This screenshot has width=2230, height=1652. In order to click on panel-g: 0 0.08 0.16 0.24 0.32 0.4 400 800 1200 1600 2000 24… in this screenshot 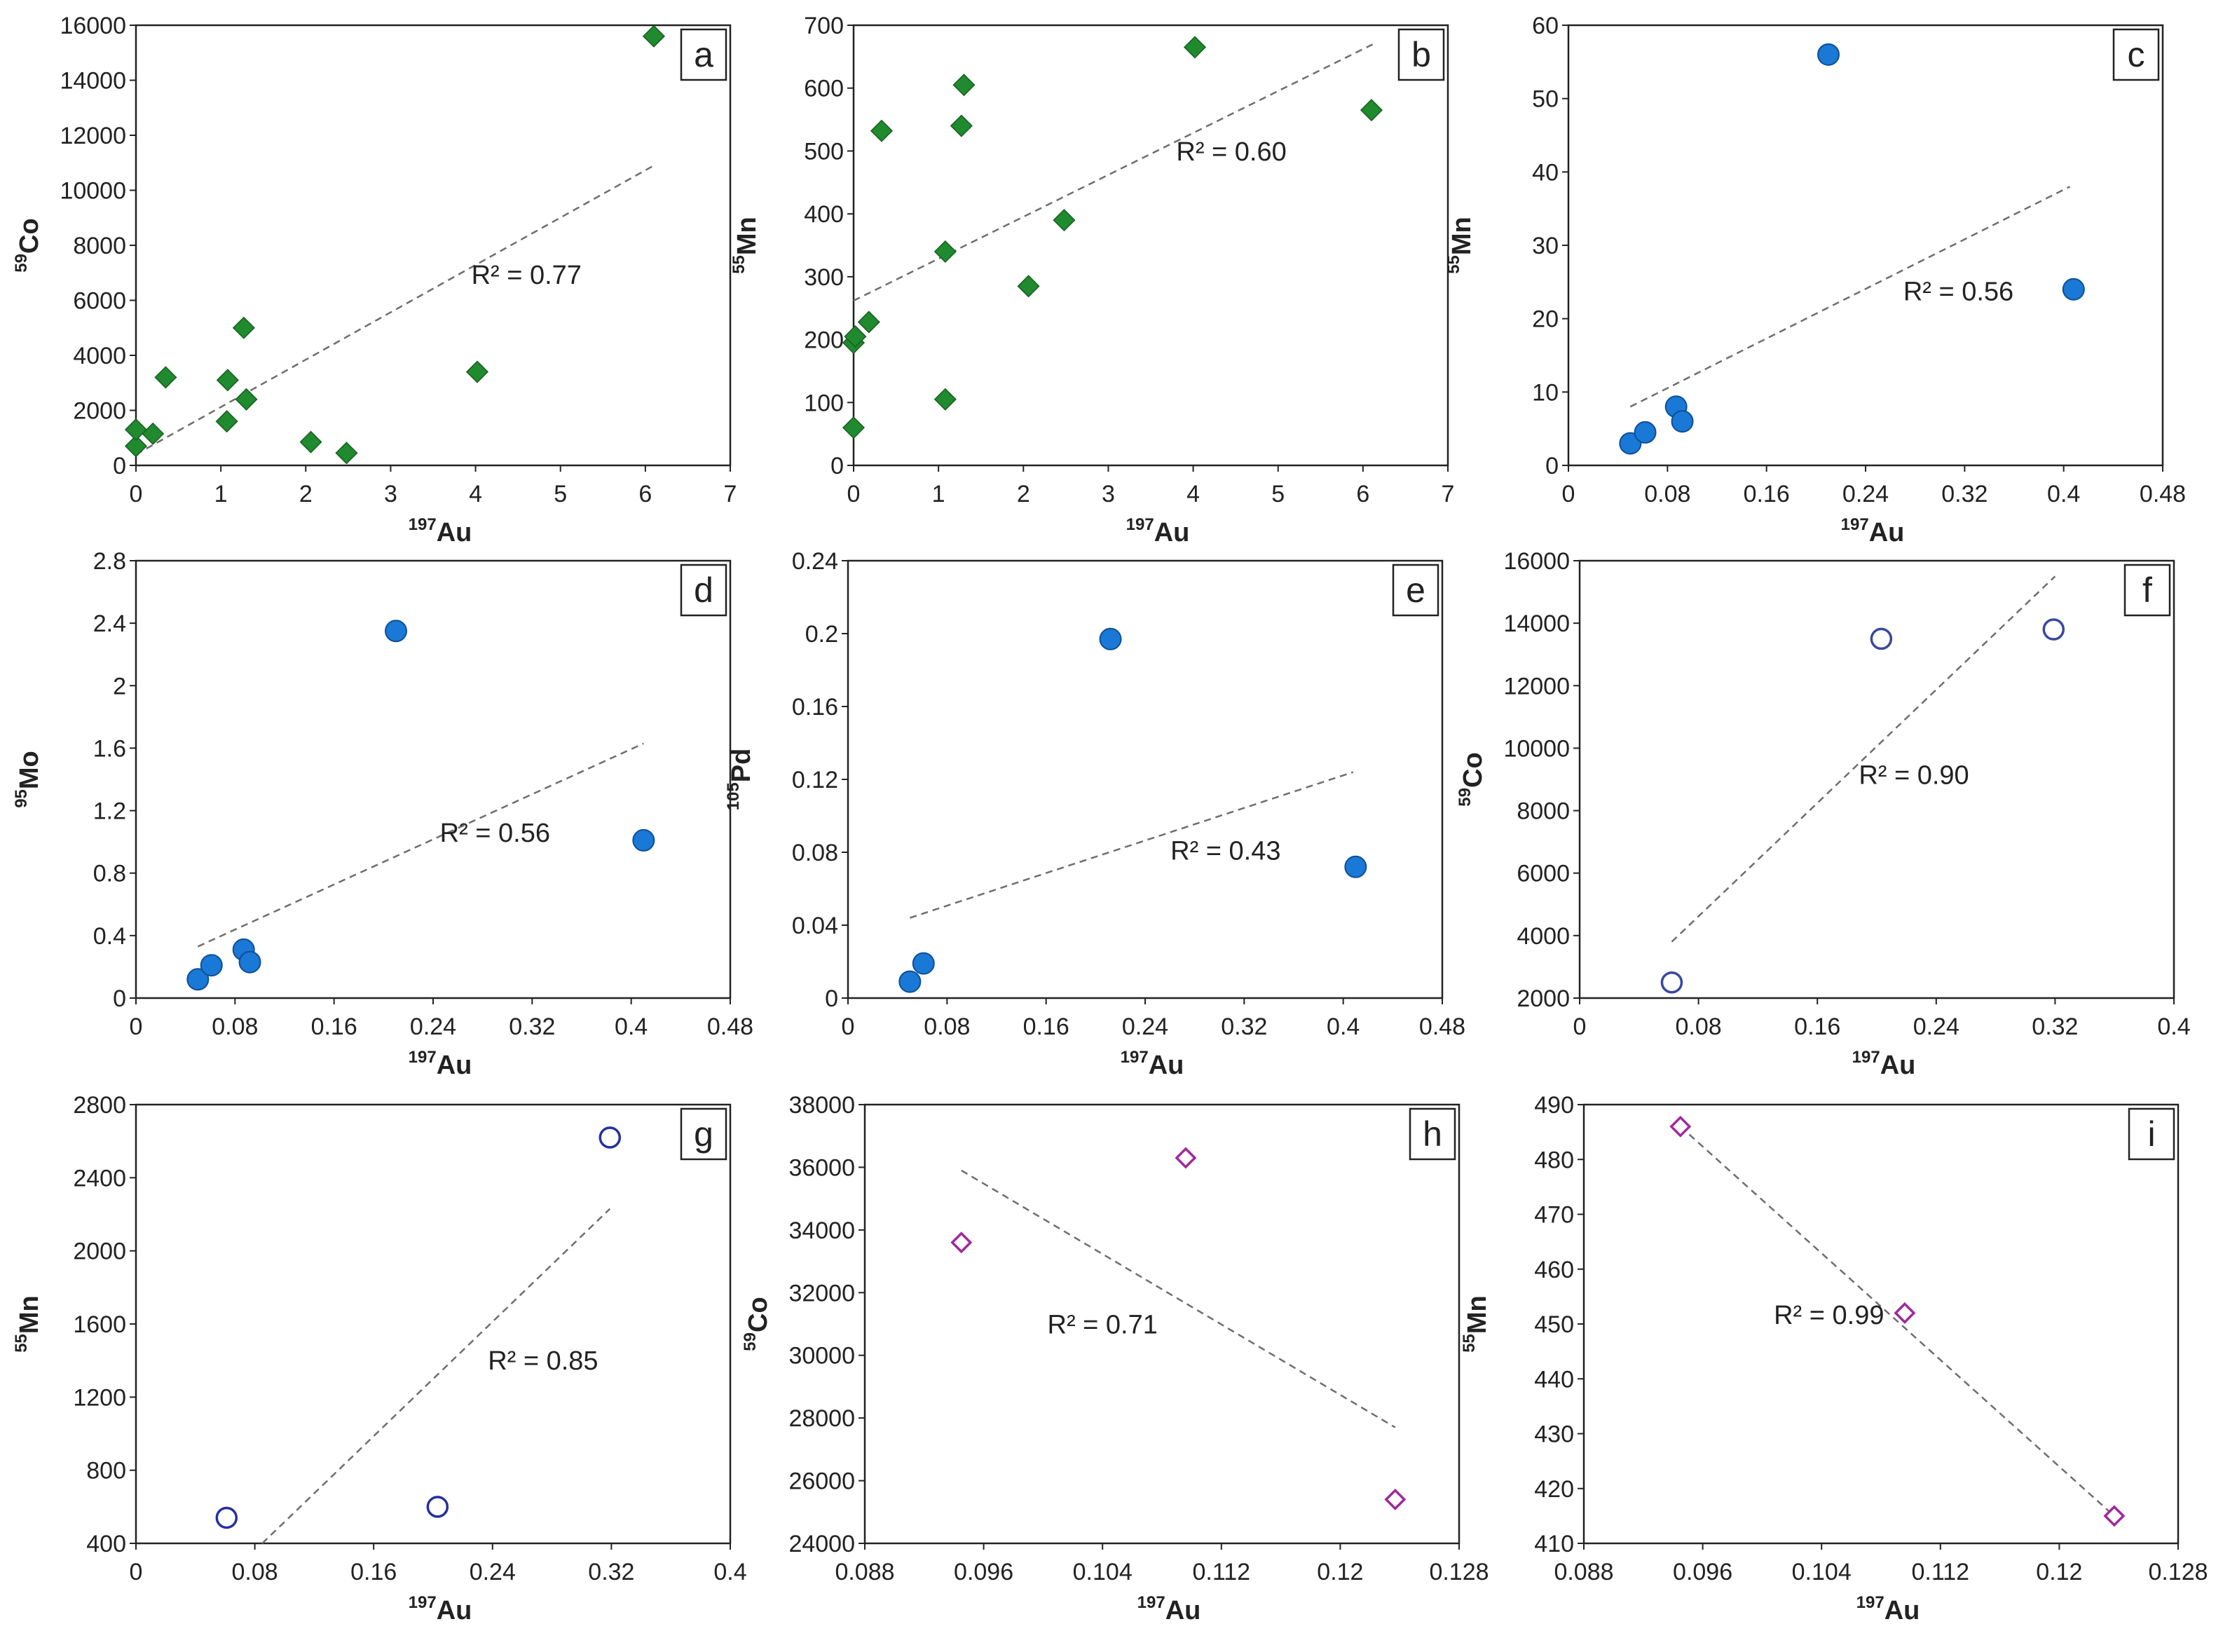, I will do `click(379, 1358)`.